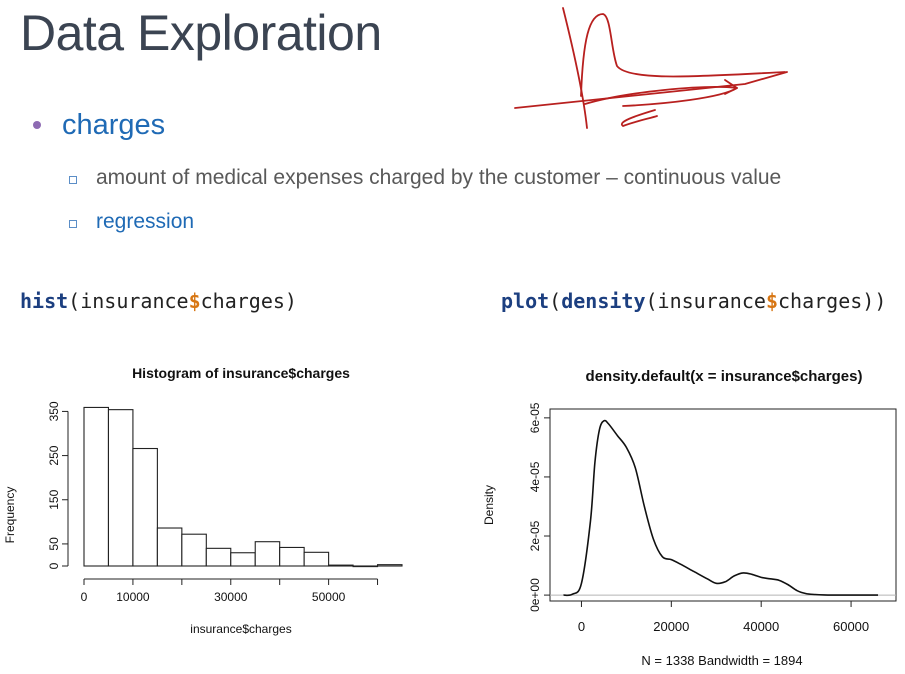 The width and height of the screenshot is (905, 674). I want to click on code-fn-density: density, so click(603, 301).